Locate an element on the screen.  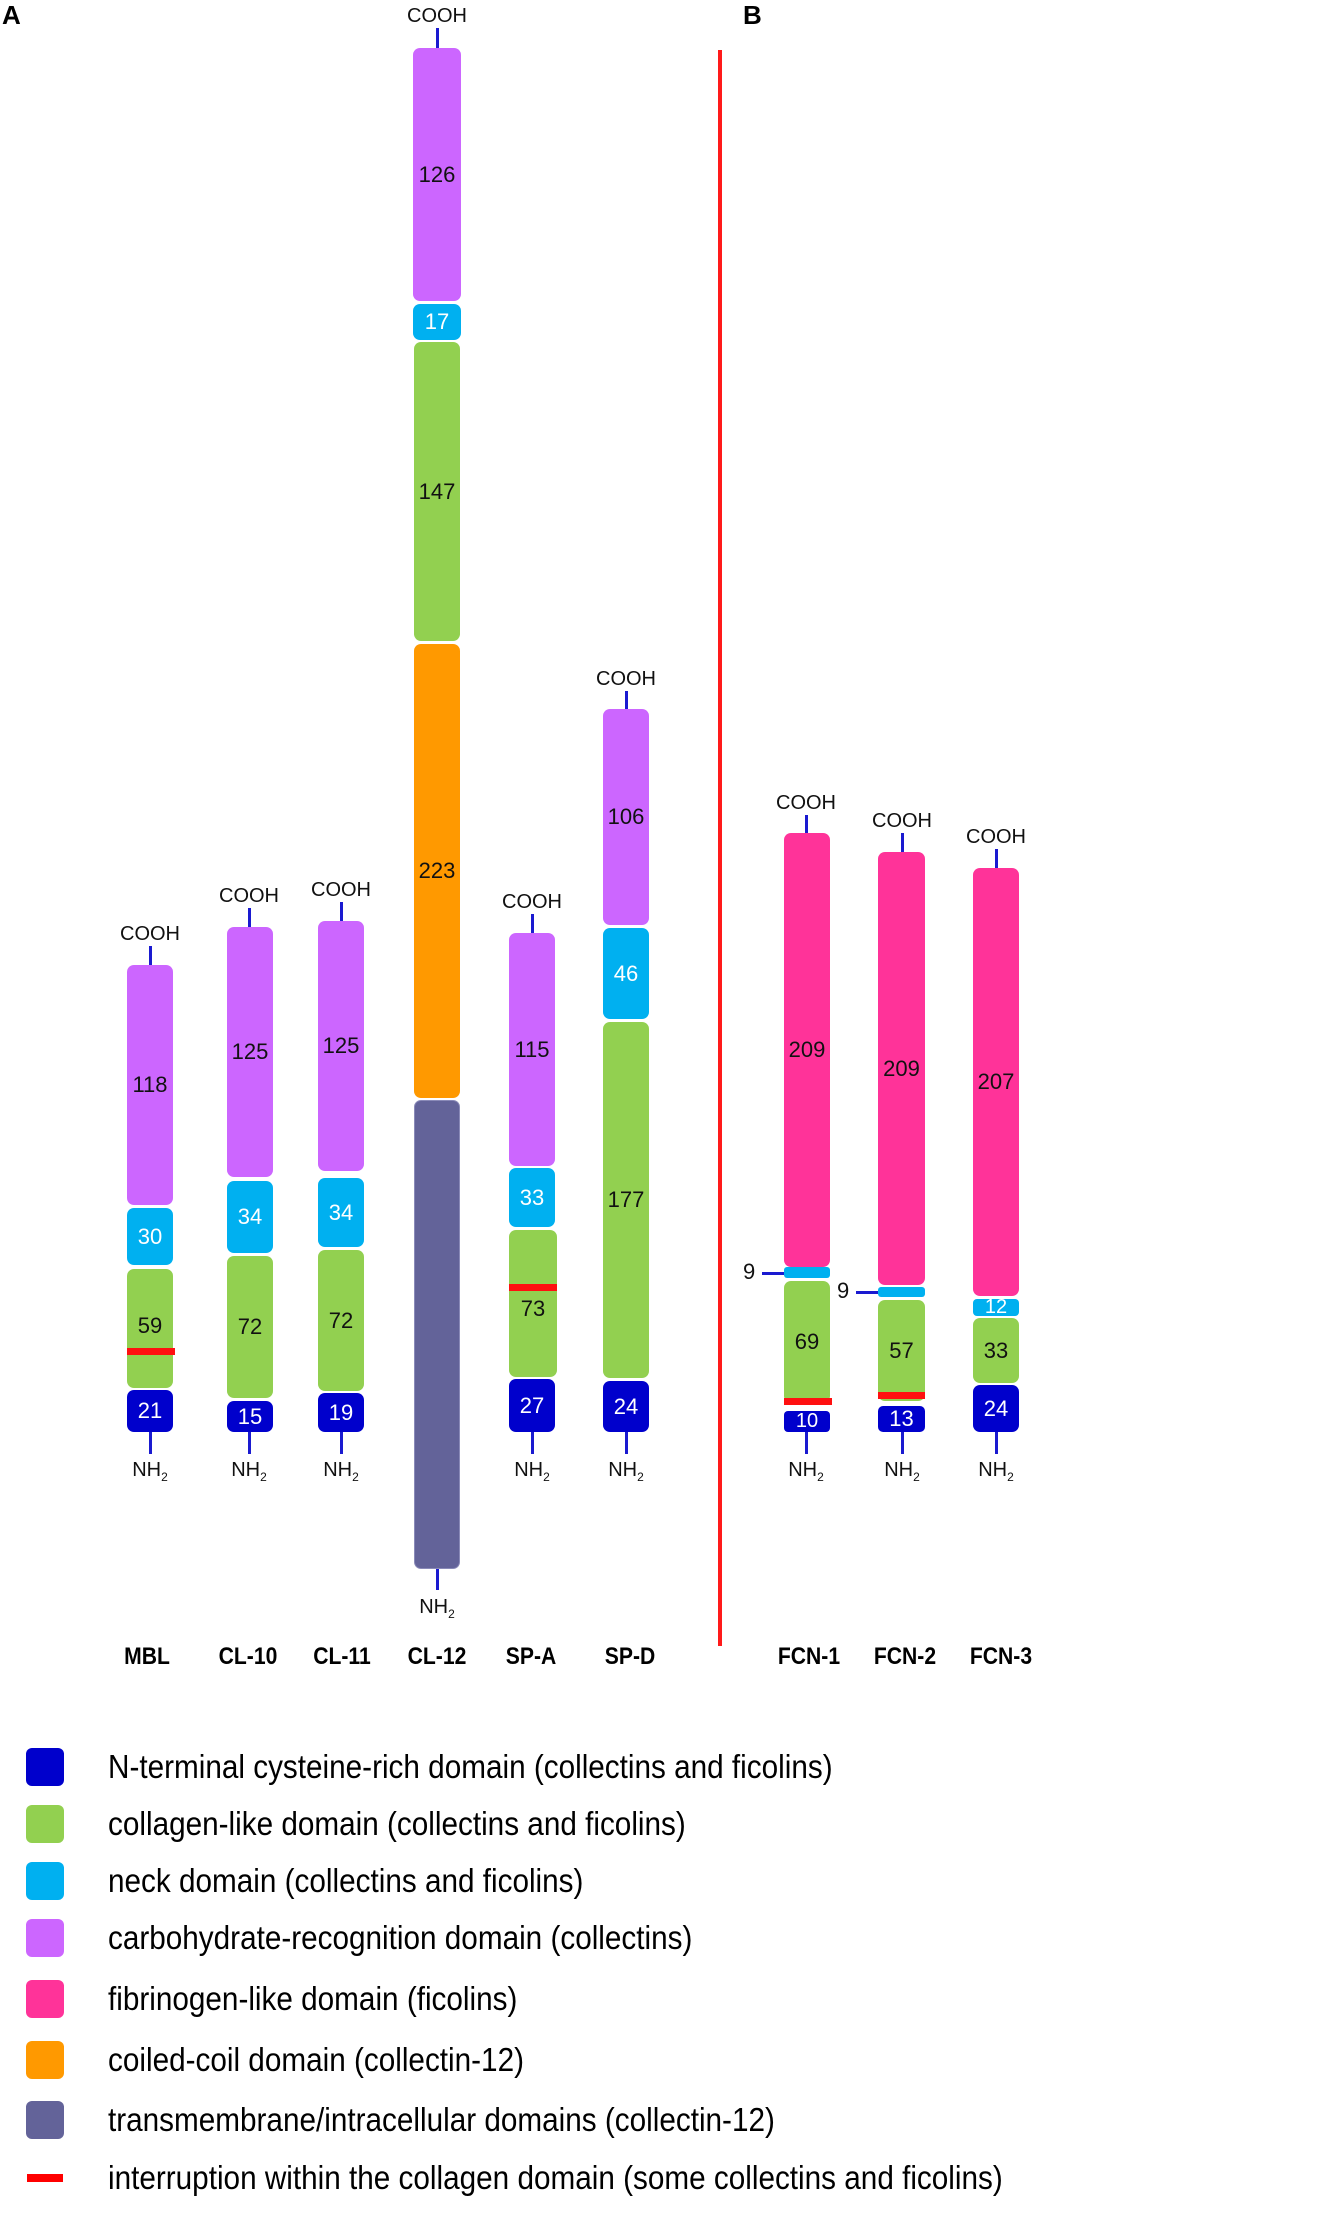
domain-length: 223 is located at coordinates (437, 870).